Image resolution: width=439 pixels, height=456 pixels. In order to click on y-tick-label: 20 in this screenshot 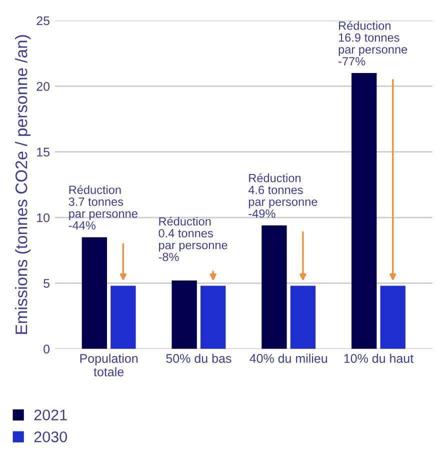, I will do `click(43, 86)`.